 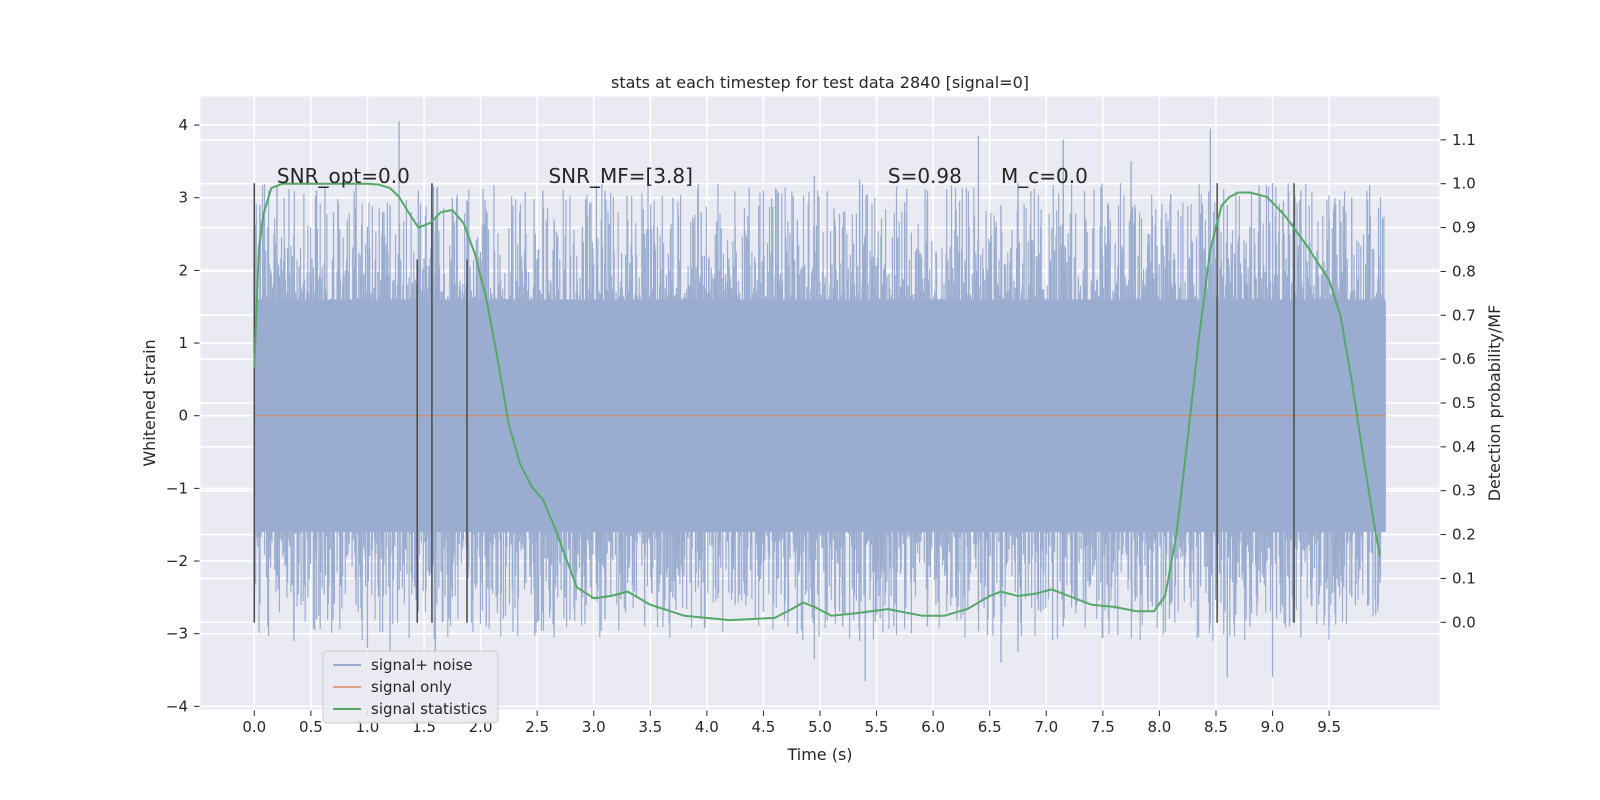 What do you see at coordinates (1494, 403) in the screenshot?
I see `y2-axis-label: Detection probability/MF` at bounding box center [1494, 403].